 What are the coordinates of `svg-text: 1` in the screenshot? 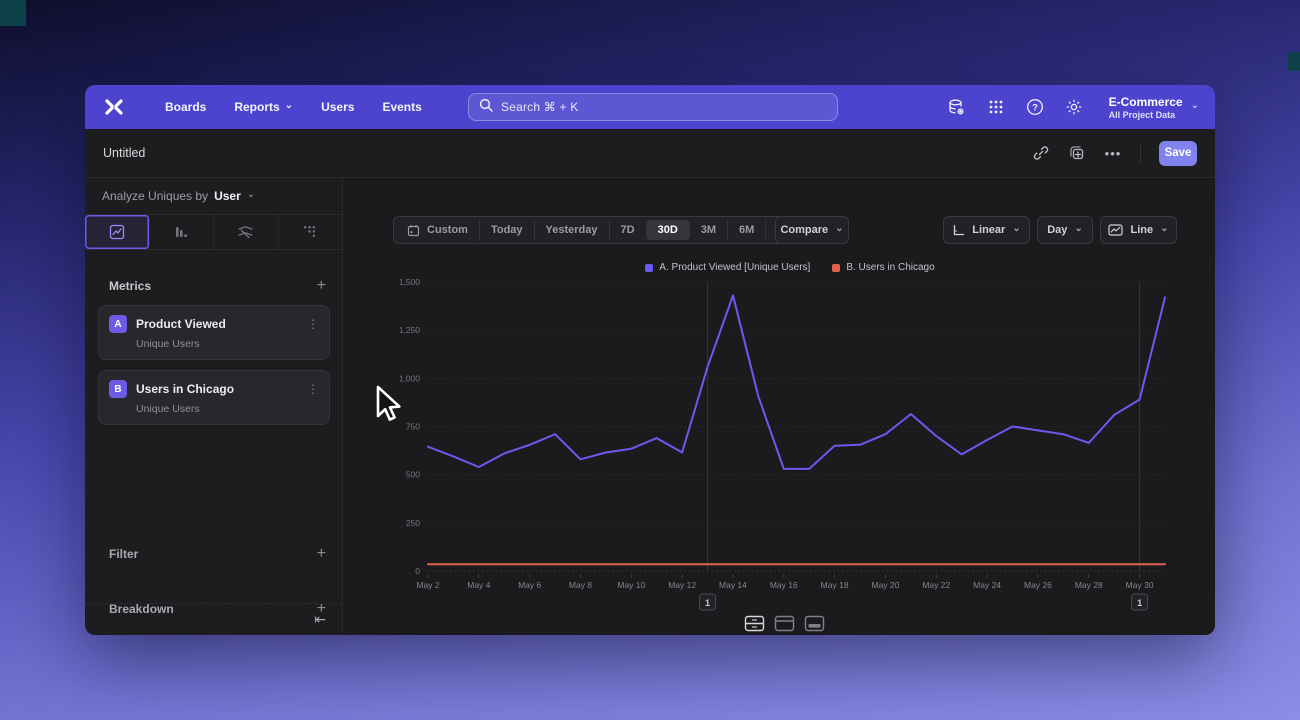 It's located at (1140, 603).